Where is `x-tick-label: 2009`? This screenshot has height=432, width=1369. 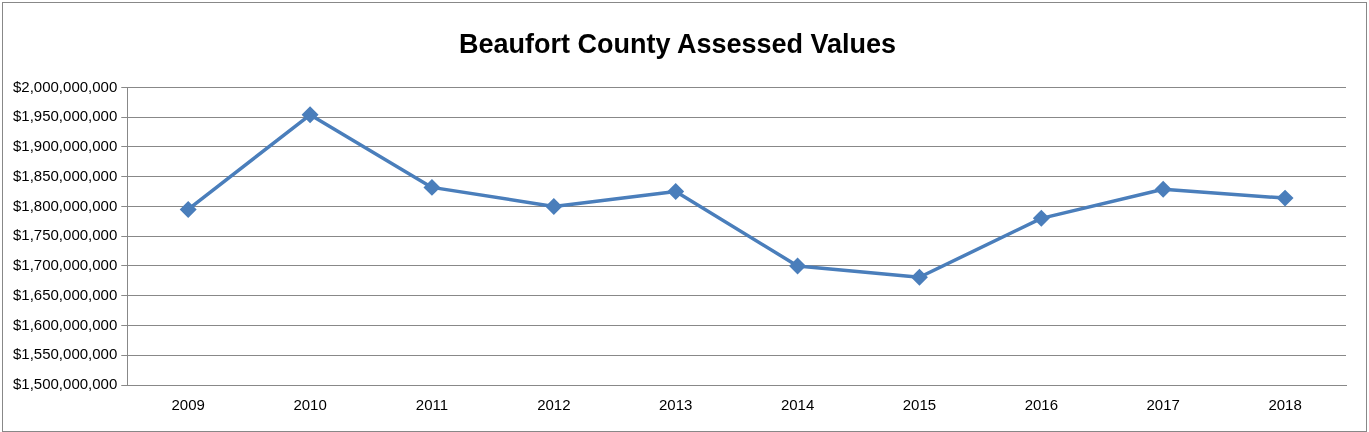 x-tick-label: 2009 is located at coordinates (188, 405).